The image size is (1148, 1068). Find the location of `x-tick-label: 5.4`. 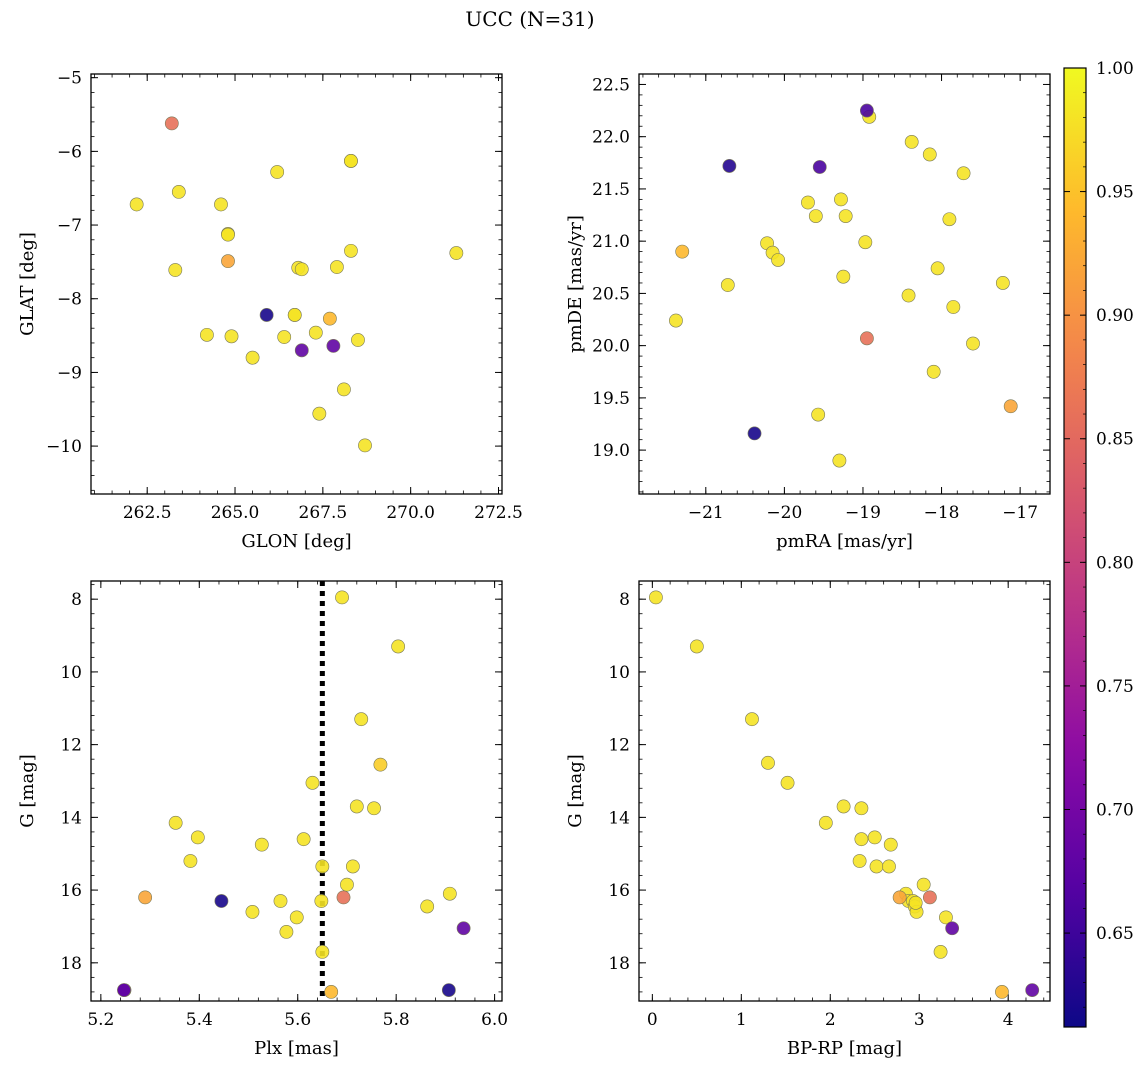

x-tick-label: 5.4 is located at coordinates (199, 1020).